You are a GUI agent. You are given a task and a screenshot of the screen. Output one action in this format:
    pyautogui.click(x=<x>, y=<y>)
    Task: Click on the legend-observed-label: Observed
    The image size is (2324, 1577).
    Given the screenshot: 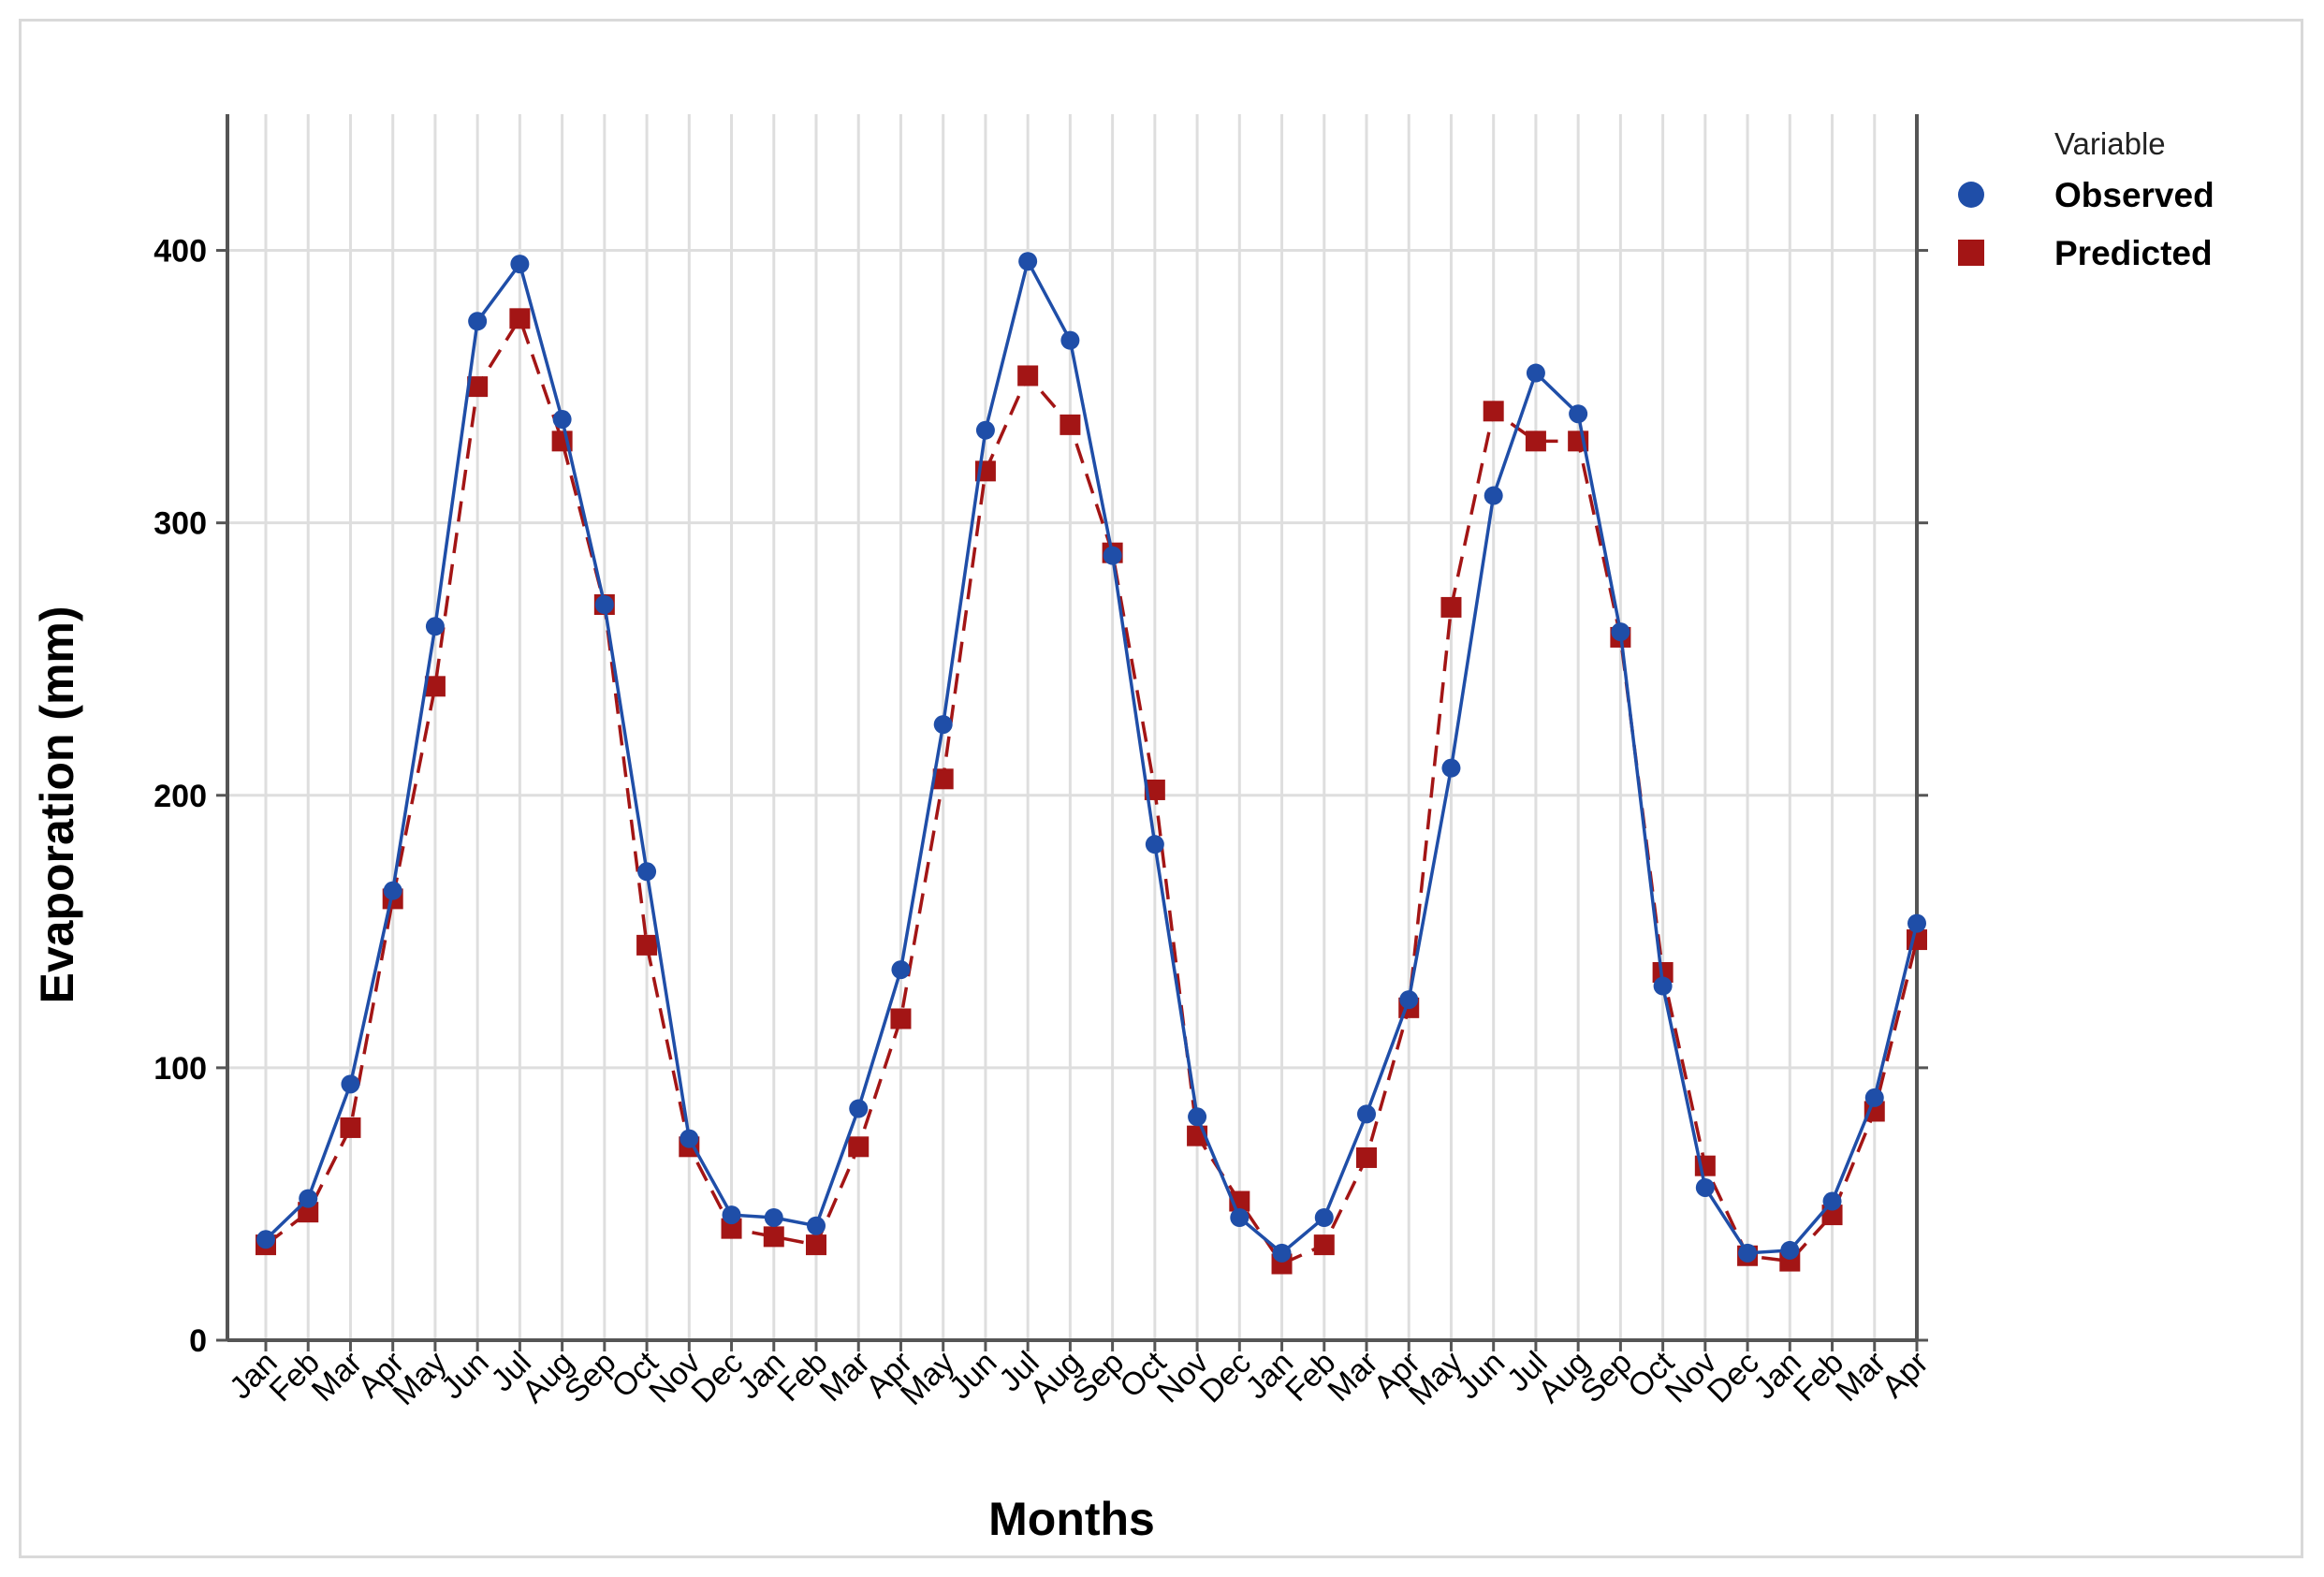 What is the action you would take?
    pyautogui.click(x=2134, y=195)
    